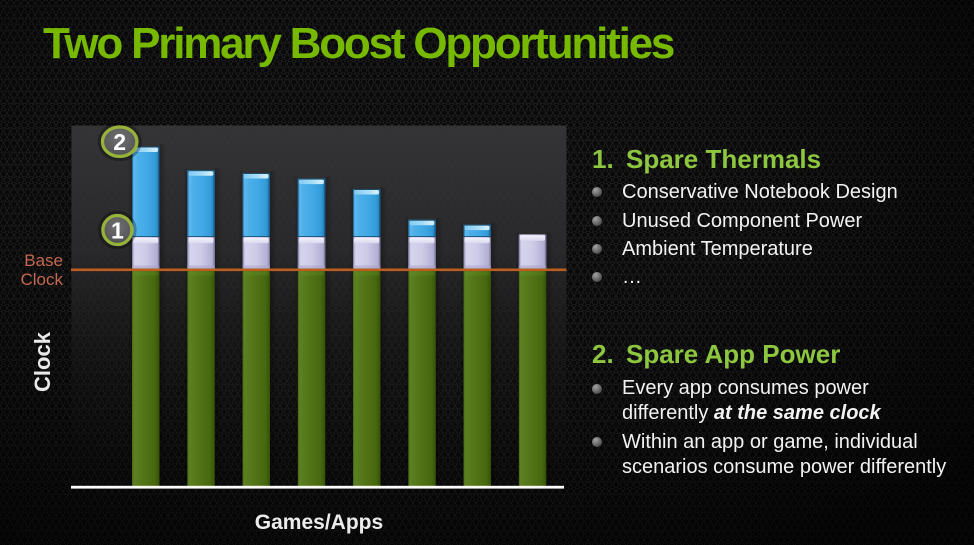 The height and width of the screenshot is (545, 974). What do you see at coordinates (117, 230) in the screenshot?
I see `svg-text: 1` at bounding box center [117, 230].